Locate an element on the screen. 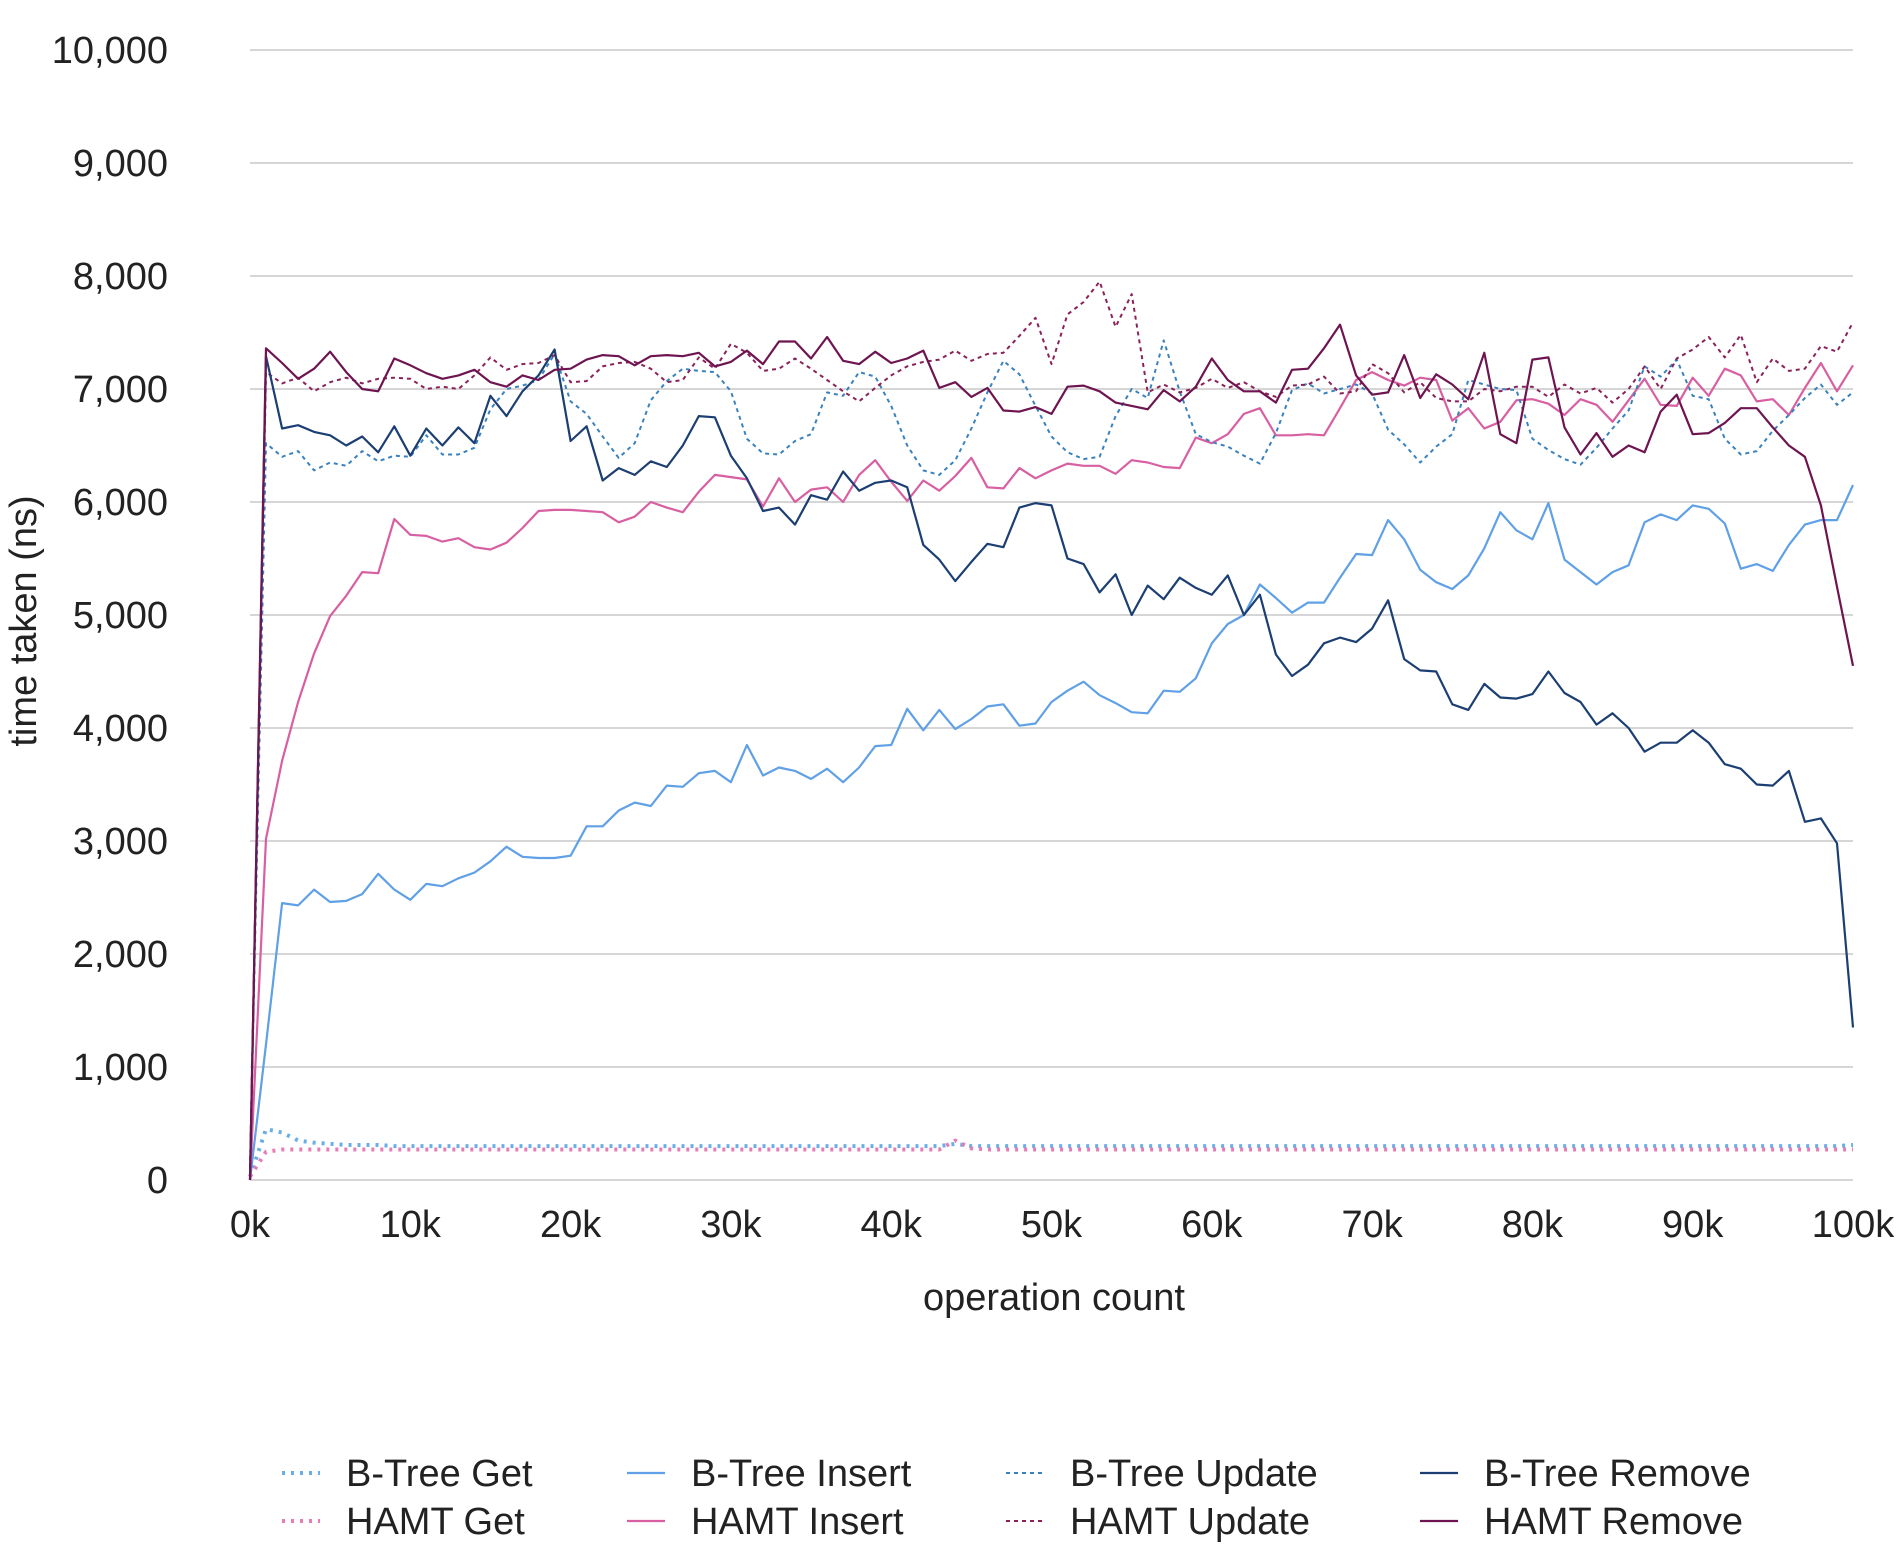 This screenshot has width=1901, height=1555. series-line-b-tree-get is located at coordinates (1051, 1152).